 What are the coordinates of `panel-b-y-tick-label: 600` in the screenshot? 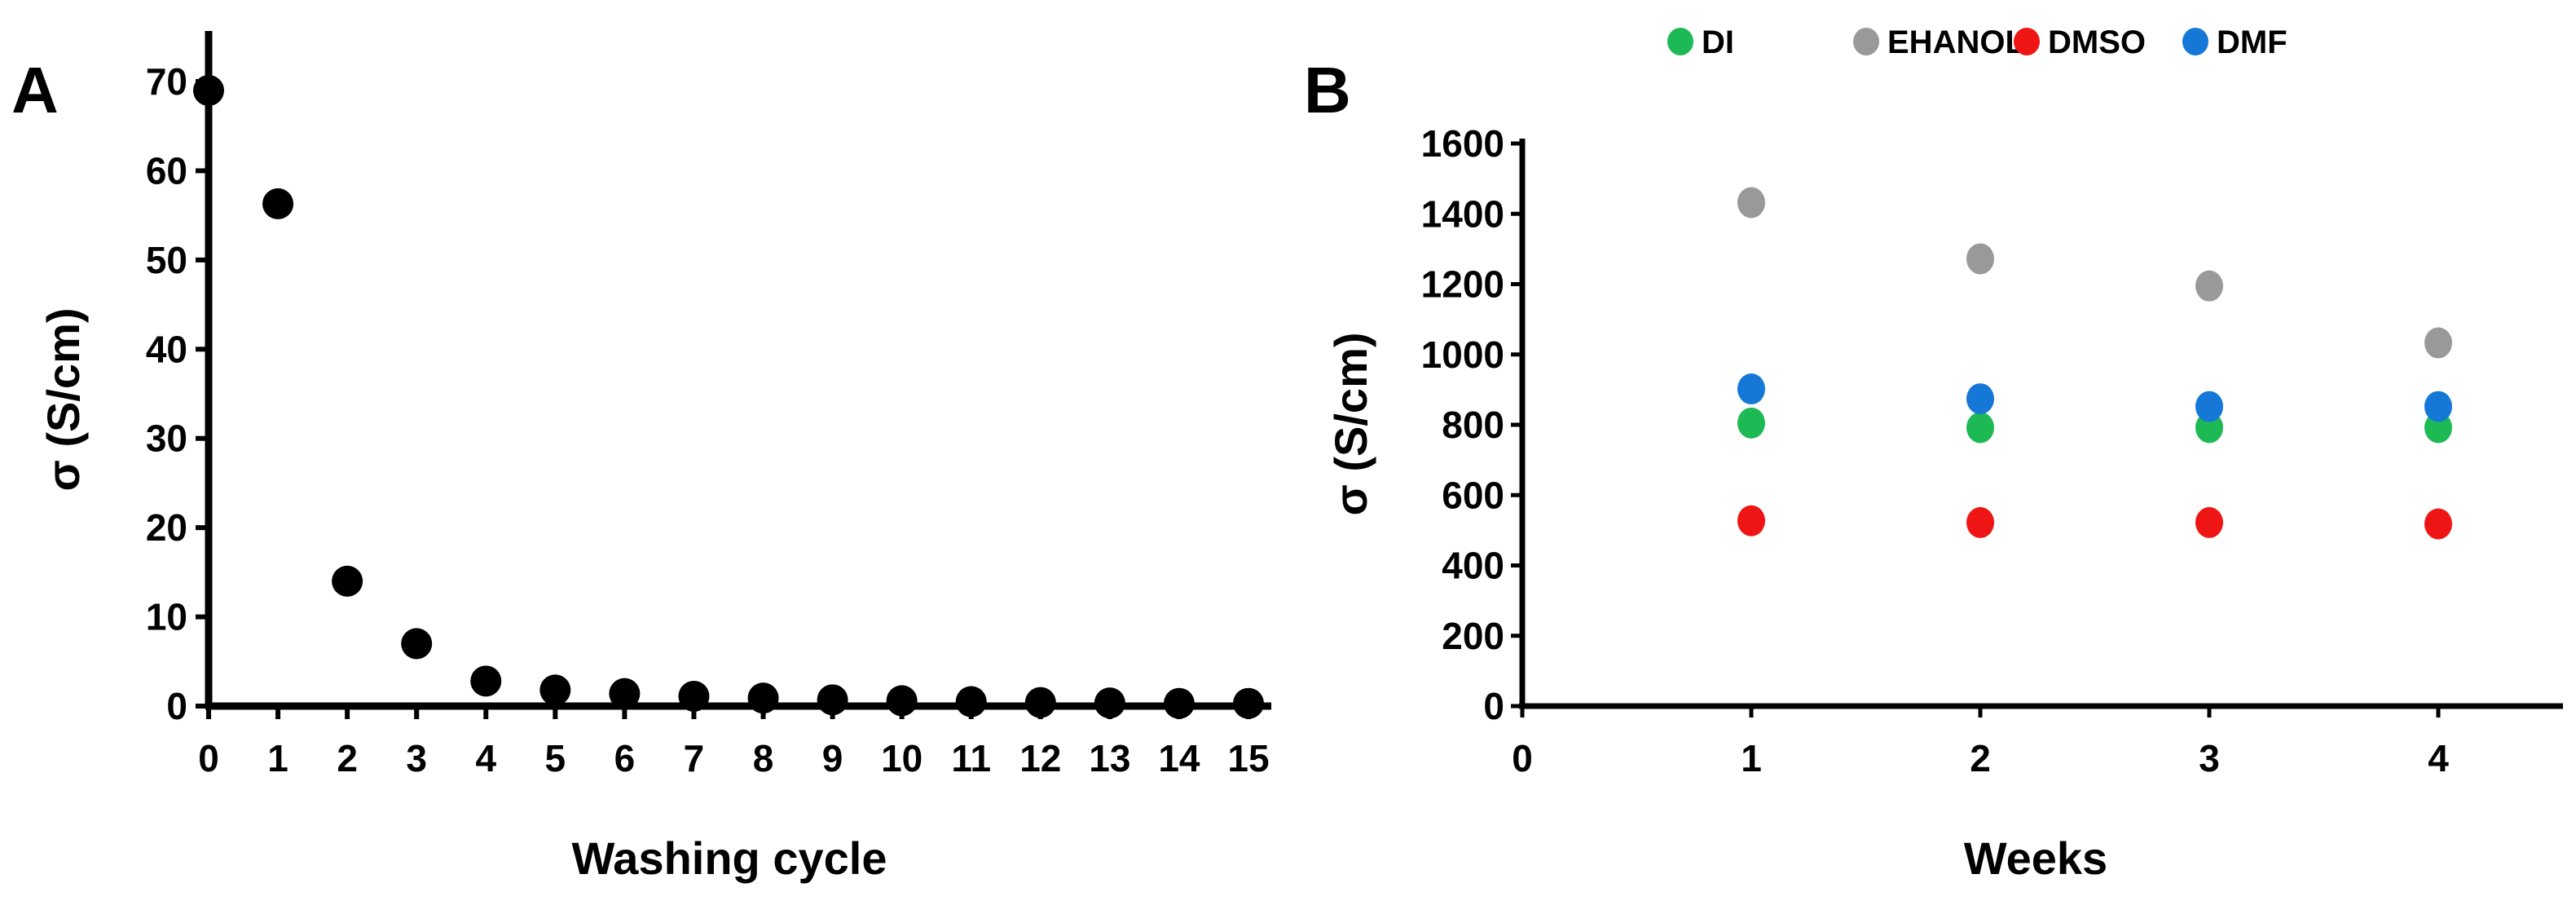 It's located at (1473, 495).